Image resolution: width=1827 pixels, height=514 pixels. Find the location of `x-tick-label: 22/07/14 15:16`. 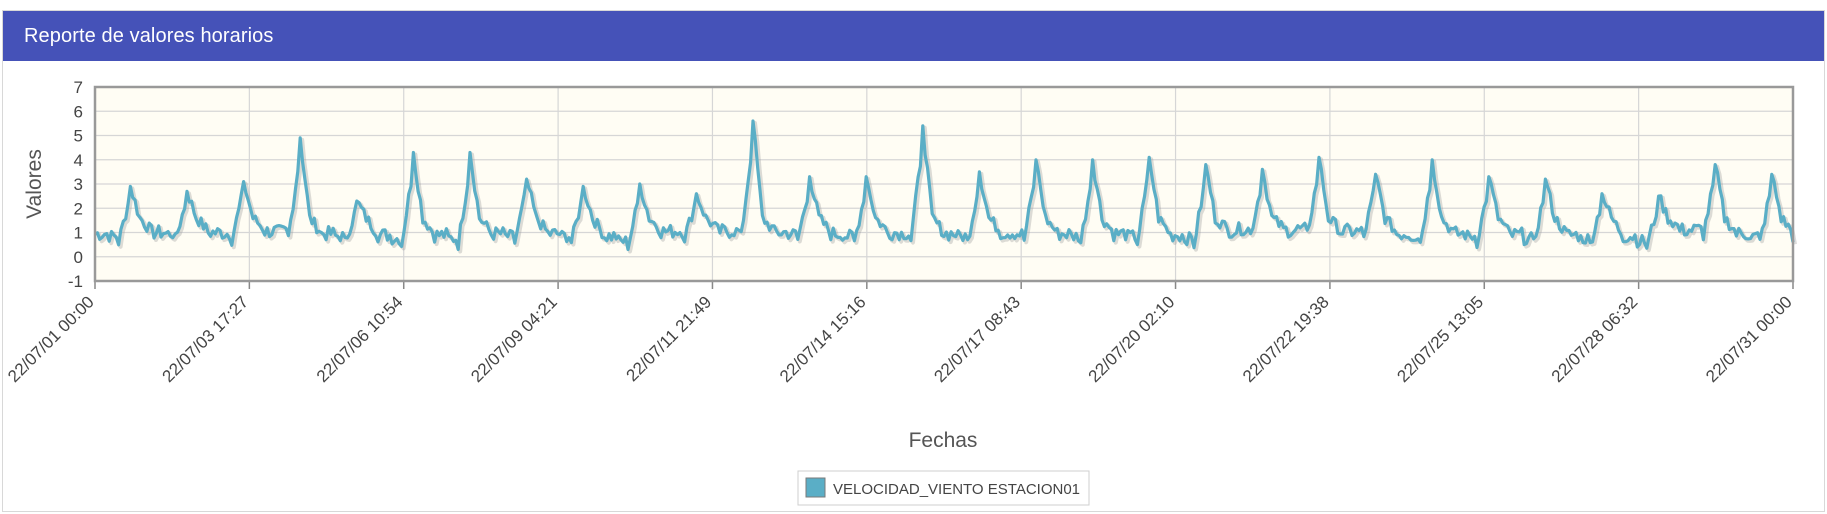

x-tick-label: 22/07/14 15:16 is located at coordinates (823, 339).